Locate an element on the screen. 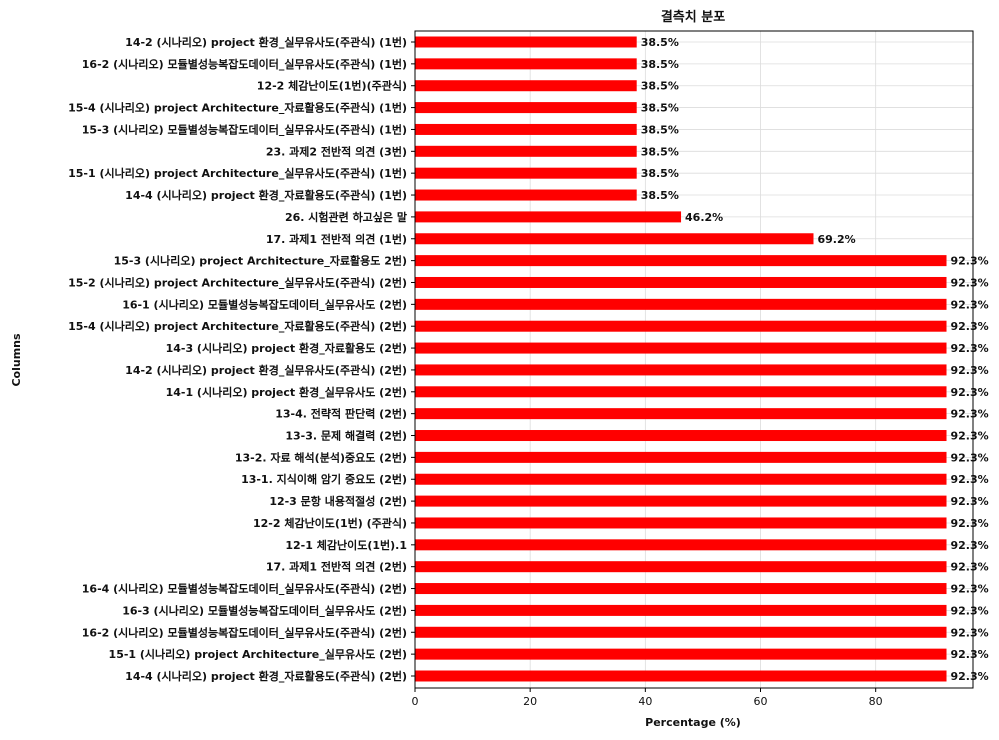  x-tick-label: 60 is located at coordinates (761, 701).